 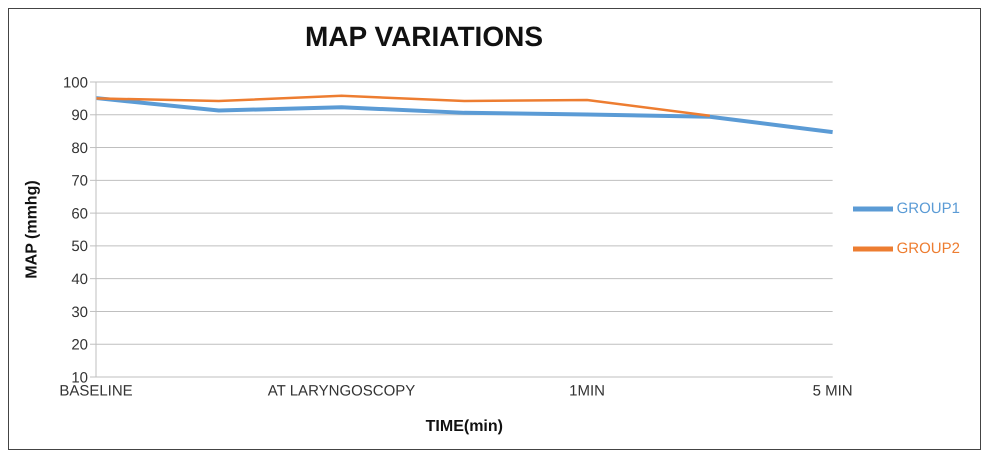 I want to click on legend-label: GROUP2, so click(x=928, y=248).